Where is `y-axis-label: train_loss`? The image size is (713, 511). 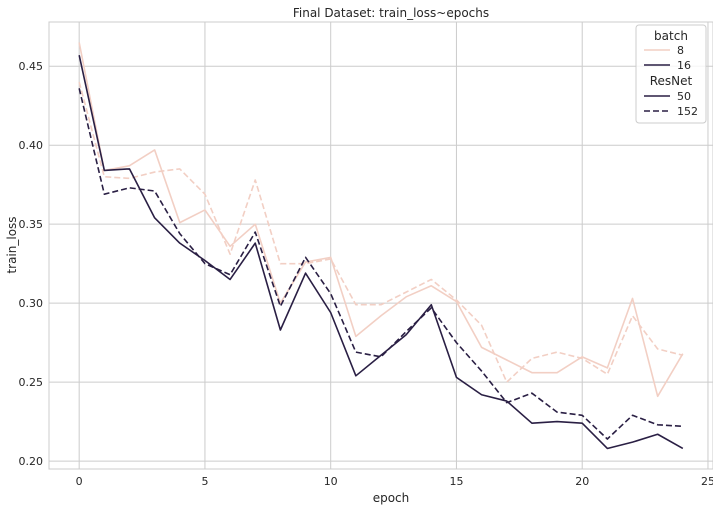
y-axis-label: train_loss is located at coordinates (12, 244).